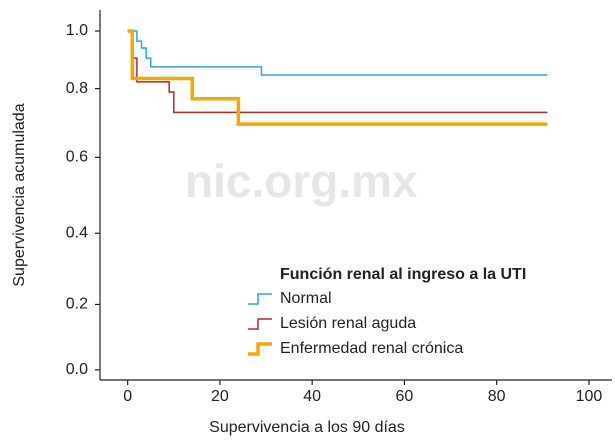 The height and width of the screenshot is (443, 615). Describe the element at coordinates (405, 396) in the screenshot. I see `x-tick-label: 60` at that location.